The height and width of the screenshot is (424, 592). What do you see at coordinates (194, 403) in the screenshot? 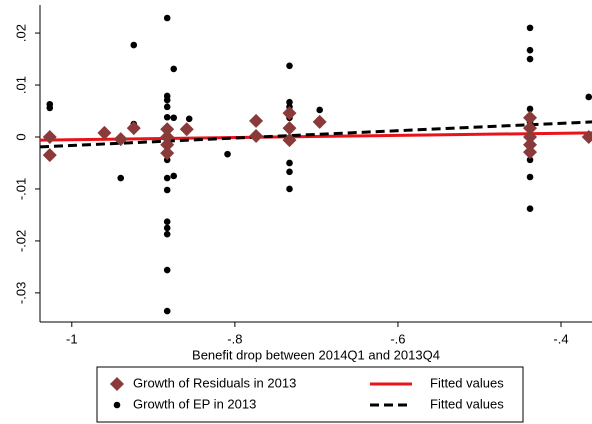
I see `legend-label: Growth of EP in 2013` at bounding box center [194, 403].